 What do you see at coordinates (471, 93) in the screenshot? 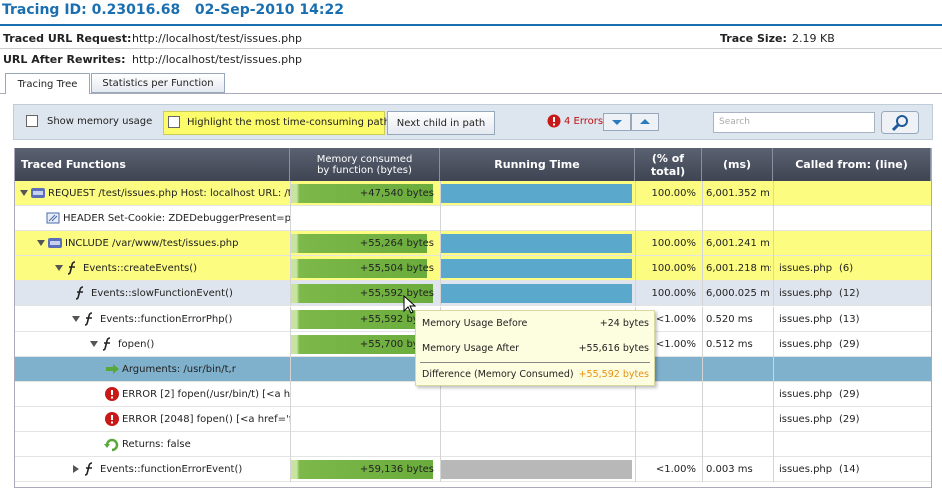
I see `tab-line` at bounding box center [471, 93].